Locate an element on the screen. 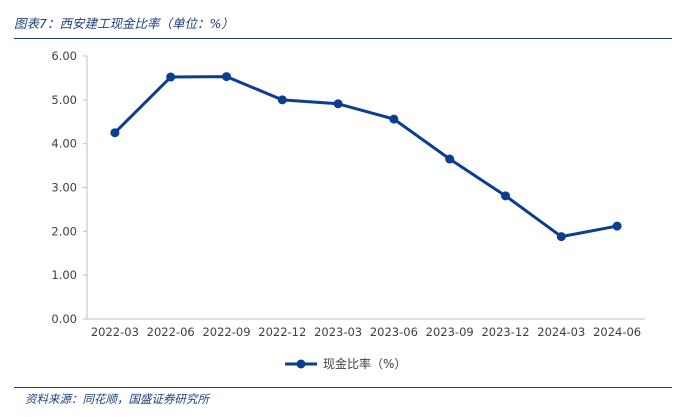  y-tick-label: 5.00 is located at coordinates (64, 100).